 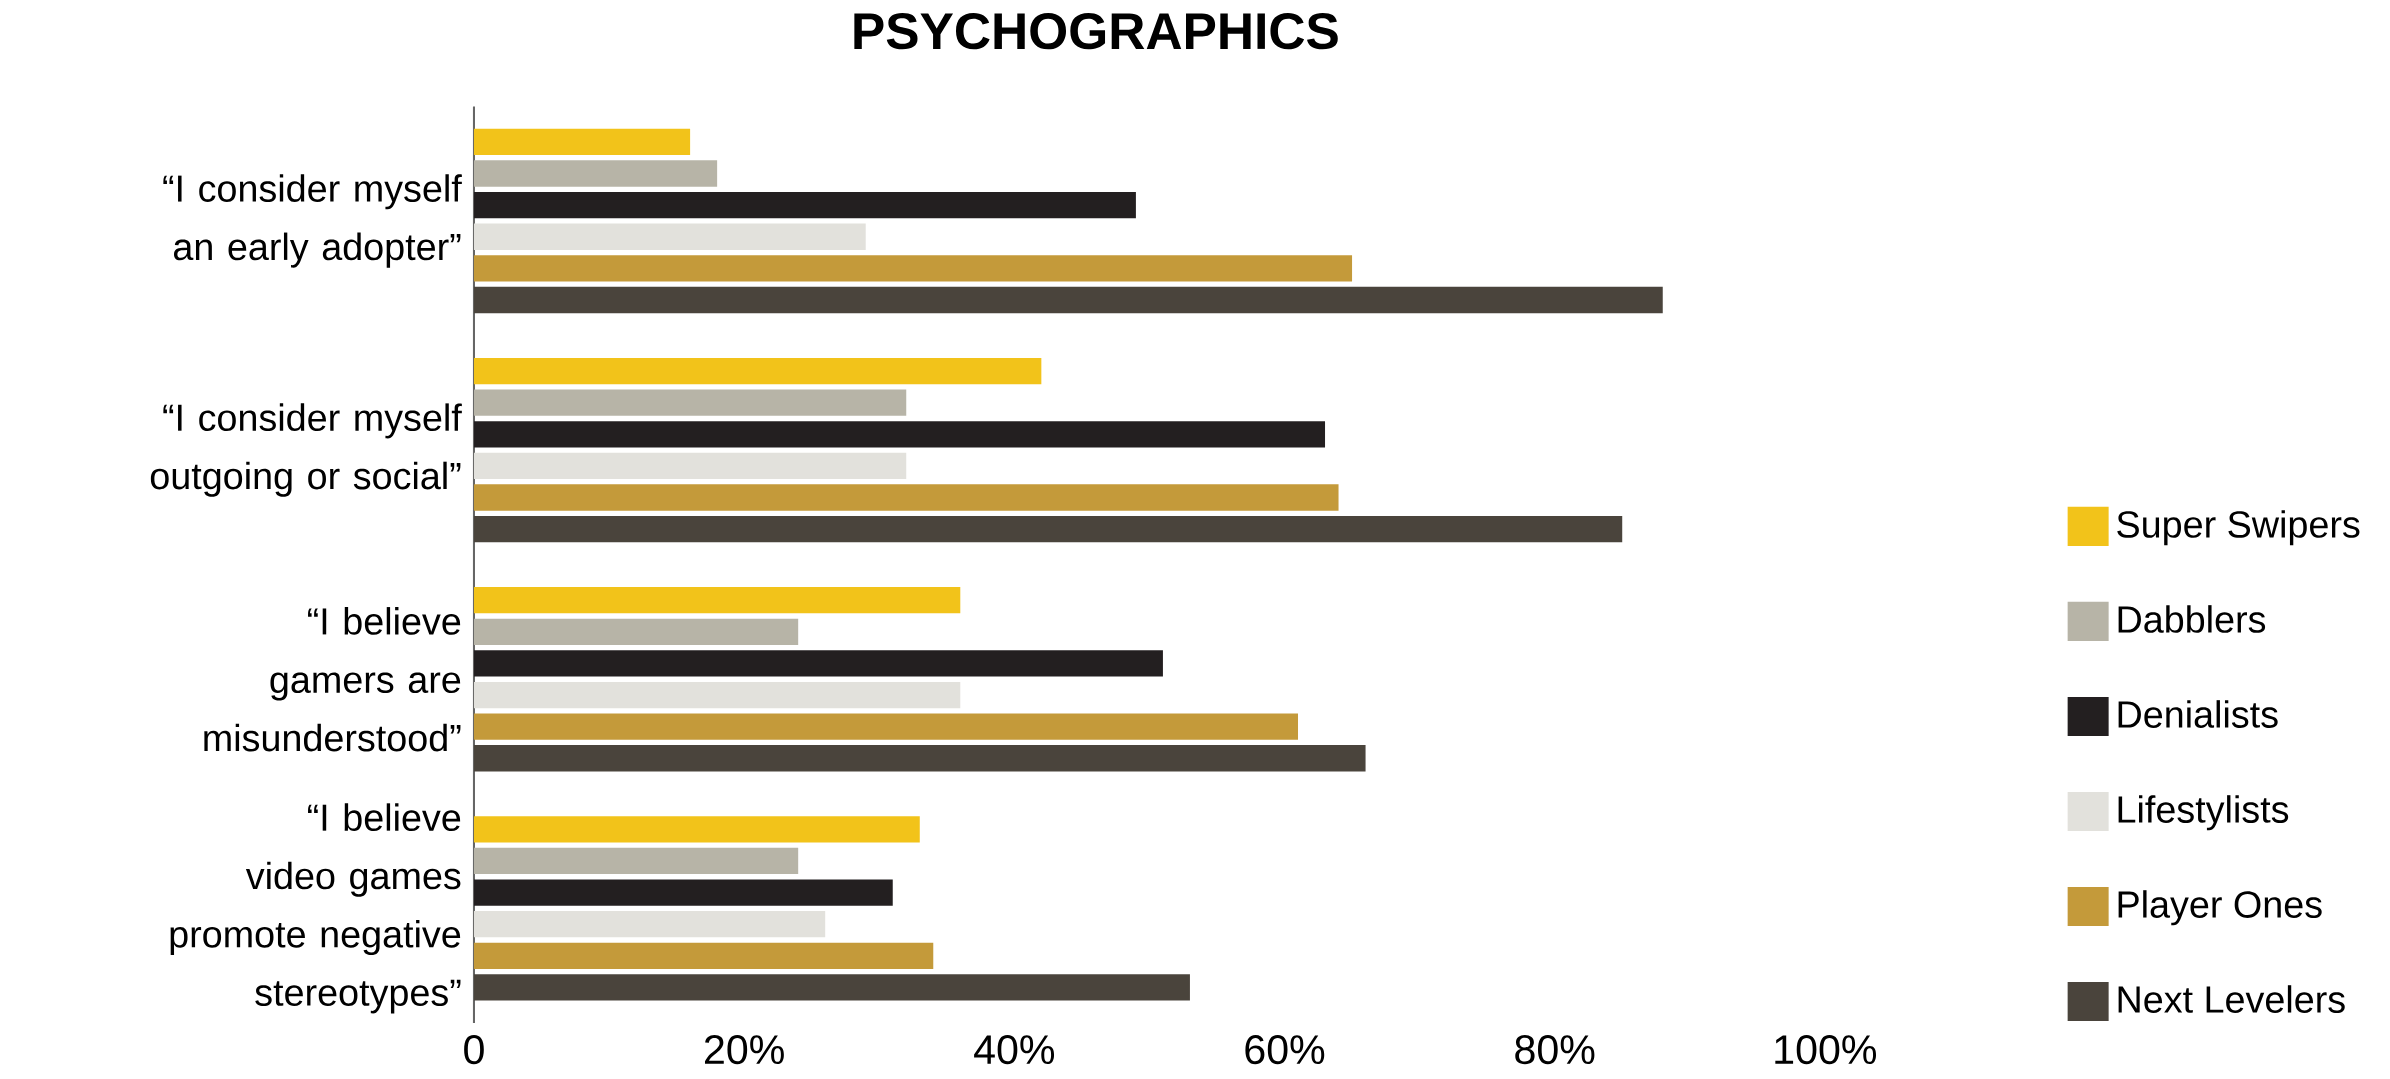 What do you see at coordinates (306, 450) in the screenshot?
I see `y-tick-label: “I consider myself outgoing or social”` at bounding box center [306, 450].